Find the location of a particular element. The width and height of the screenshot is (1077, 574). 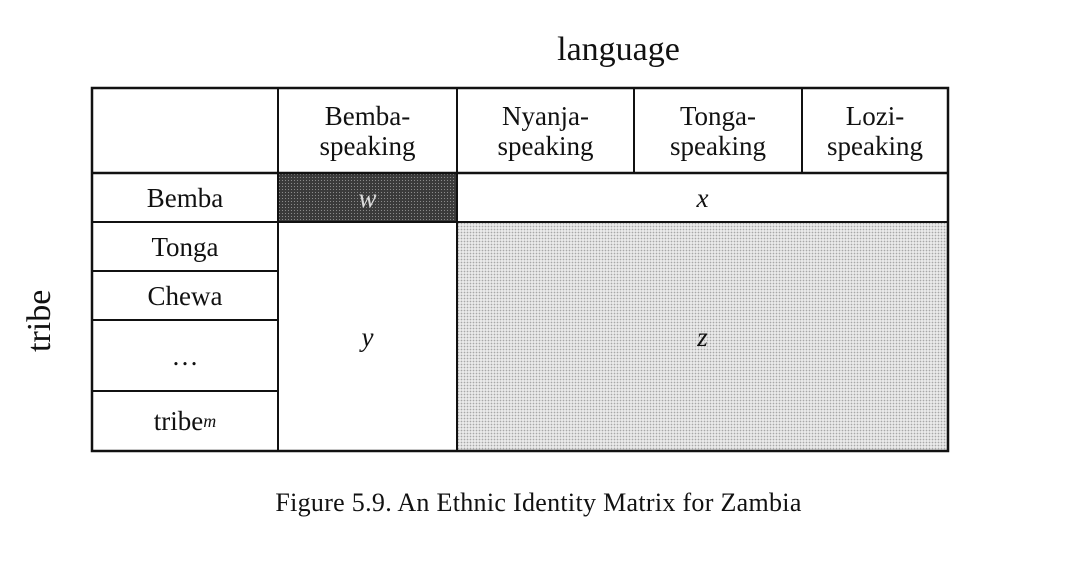

row-header-bemba: Bemba is located at coordinates (185, 197).